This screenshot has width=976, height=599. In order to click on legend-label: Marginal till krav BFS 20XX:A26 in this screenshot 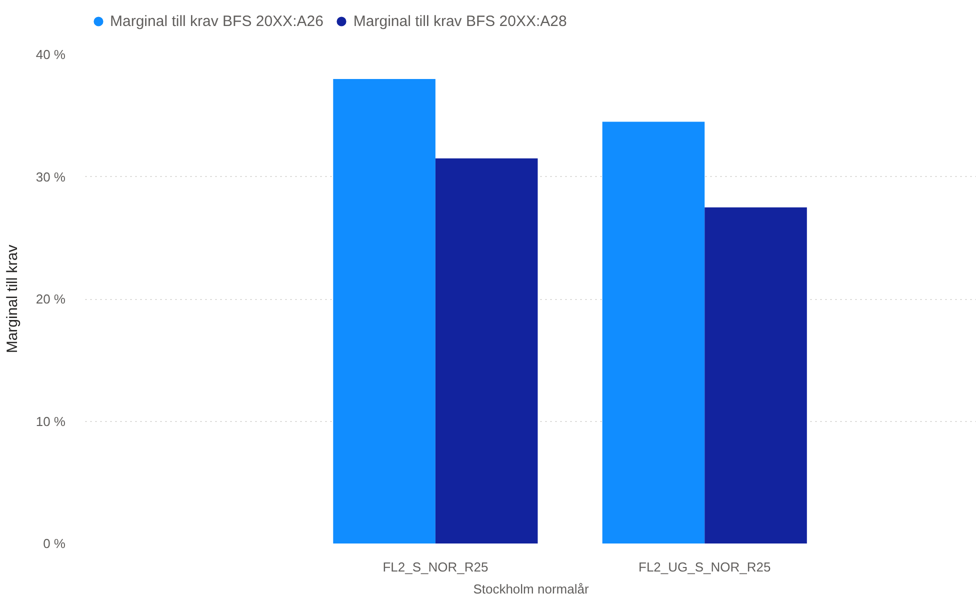, I will do `click(217, 21)`.